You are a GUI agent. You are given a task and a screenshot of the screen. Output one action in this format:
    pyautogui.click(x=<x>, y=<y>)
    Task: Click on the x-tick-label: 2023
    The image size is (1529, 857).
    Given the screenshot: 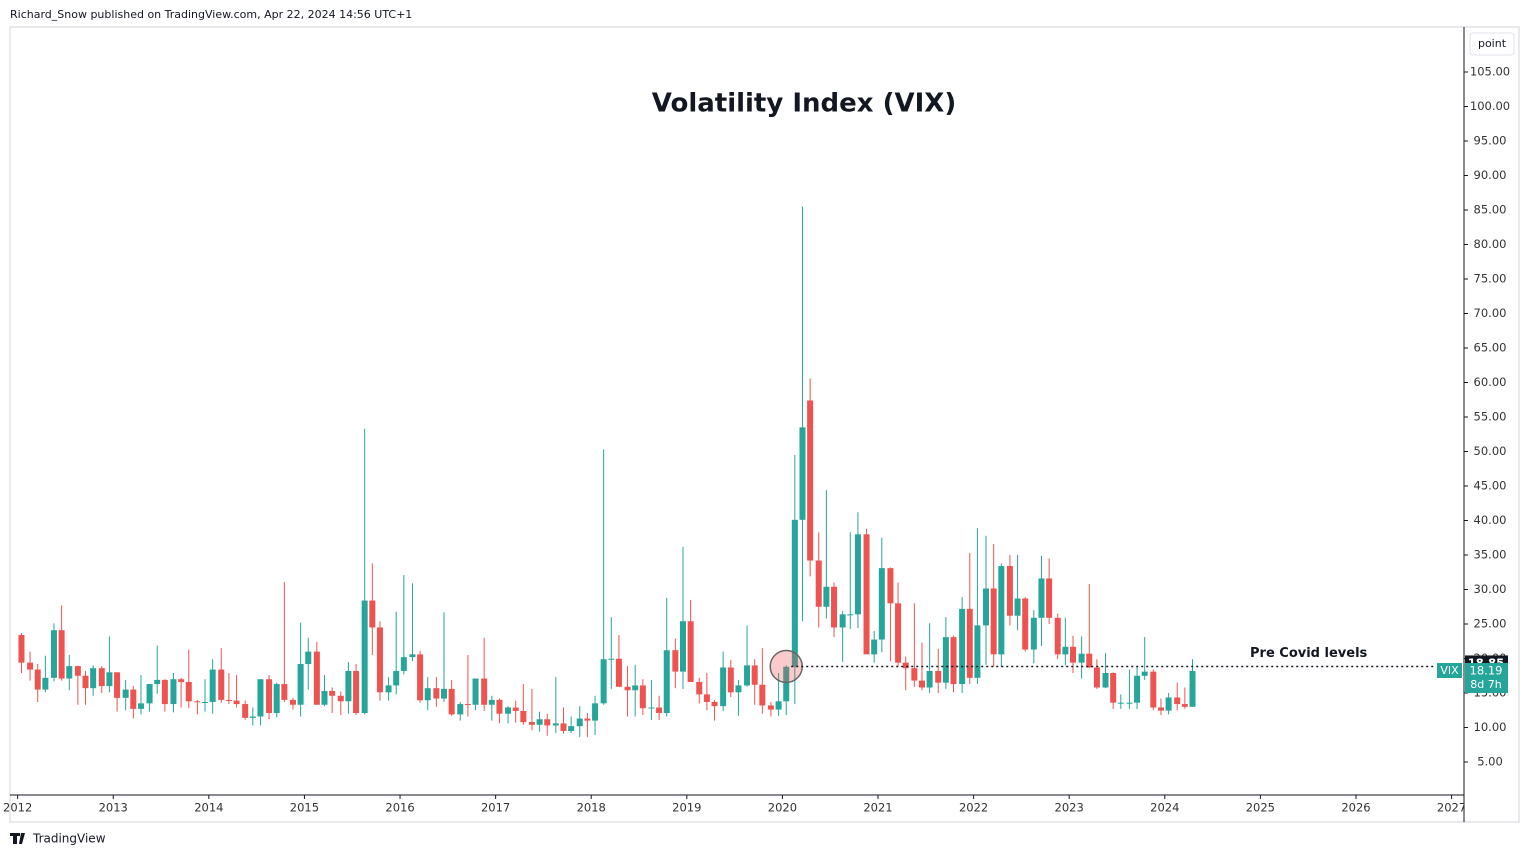 What is the action you would take?
    pyautogui.click(x=1069, y=808)
    